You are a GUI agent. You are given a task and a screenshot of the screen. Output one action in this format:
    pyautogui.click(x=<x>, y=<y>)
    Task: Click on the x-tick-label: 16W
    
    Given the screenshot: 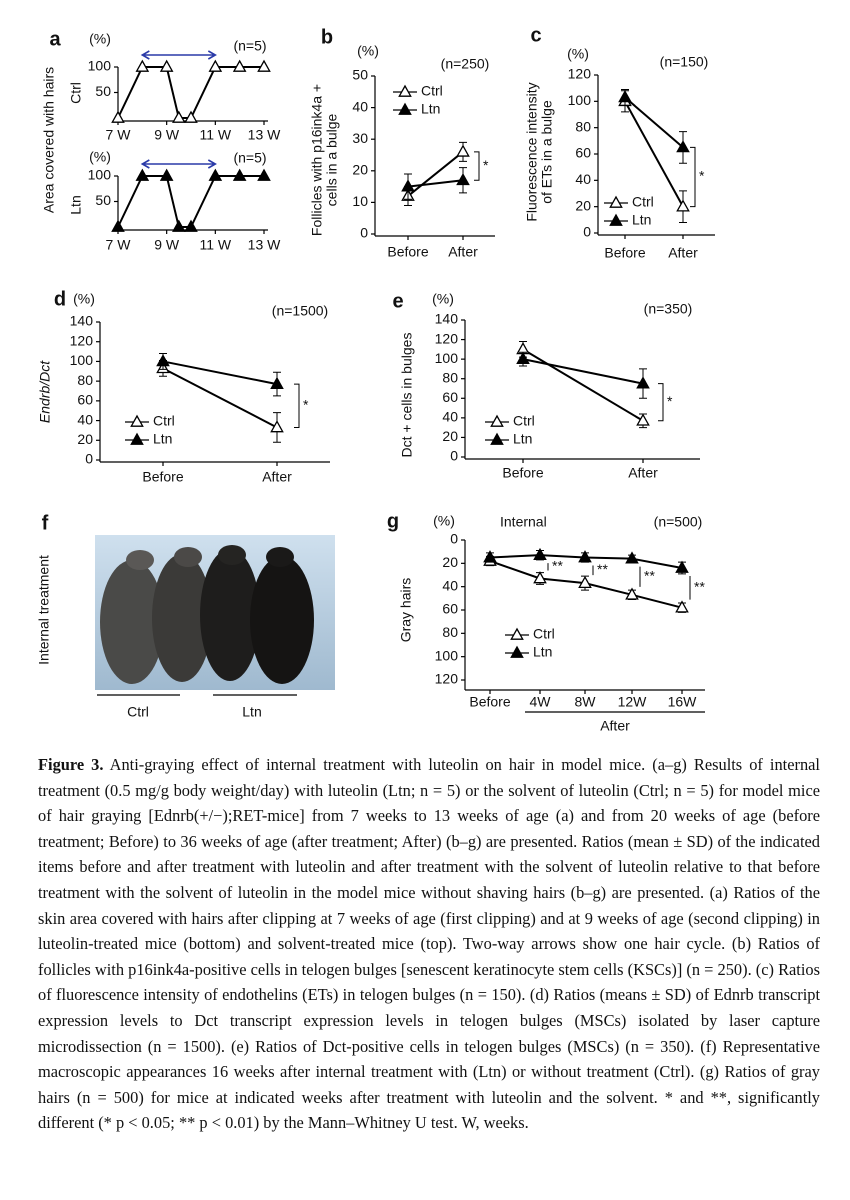 What is the action you would take?
    pyautogui.click(x=683, y=702)
    